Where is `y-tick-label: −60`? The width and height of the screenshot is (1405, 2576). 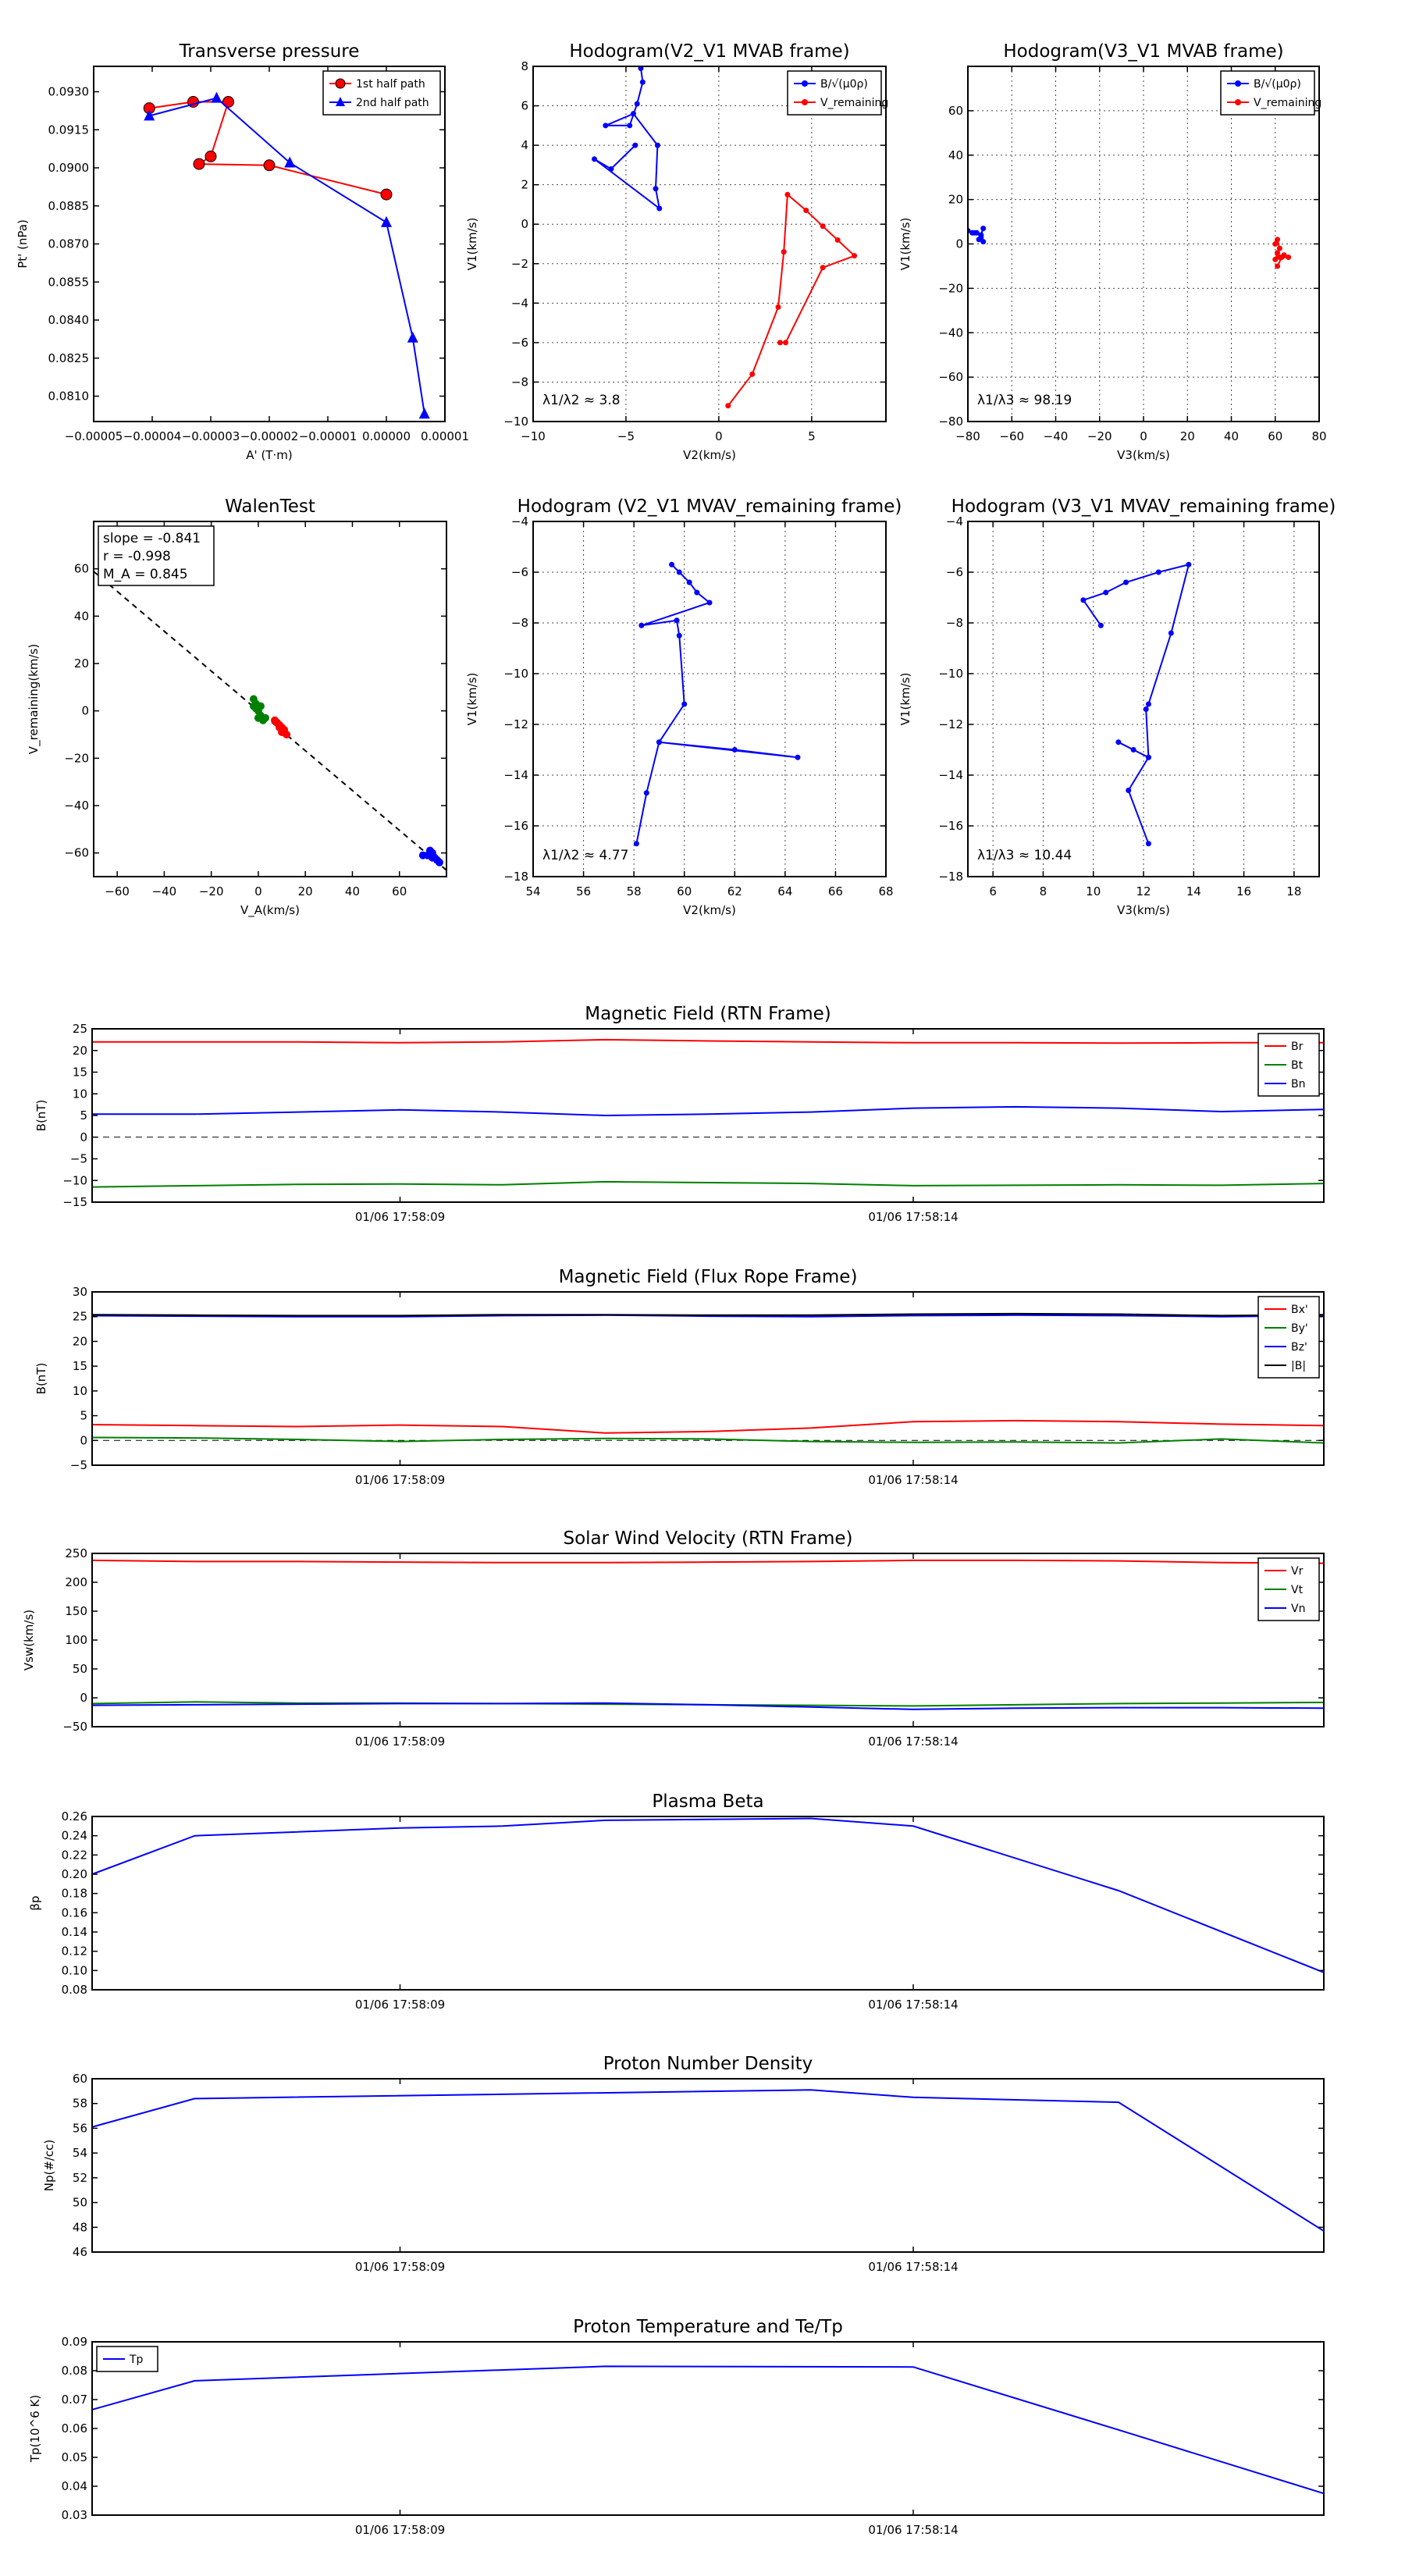
y-tick-label: −60 is located at coordinates (76, 853).